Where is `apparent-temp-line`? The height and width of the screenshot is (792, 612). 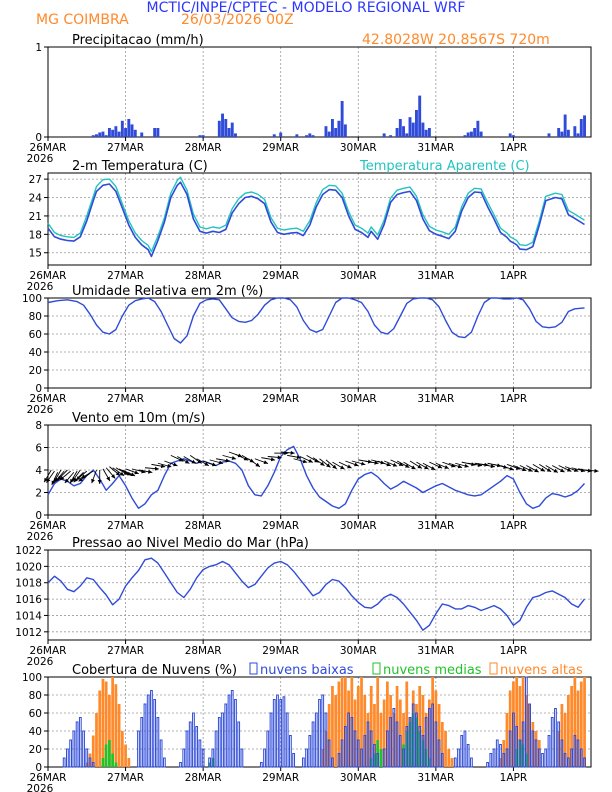 apparent-temp-line is located at coordinates (316, 214).